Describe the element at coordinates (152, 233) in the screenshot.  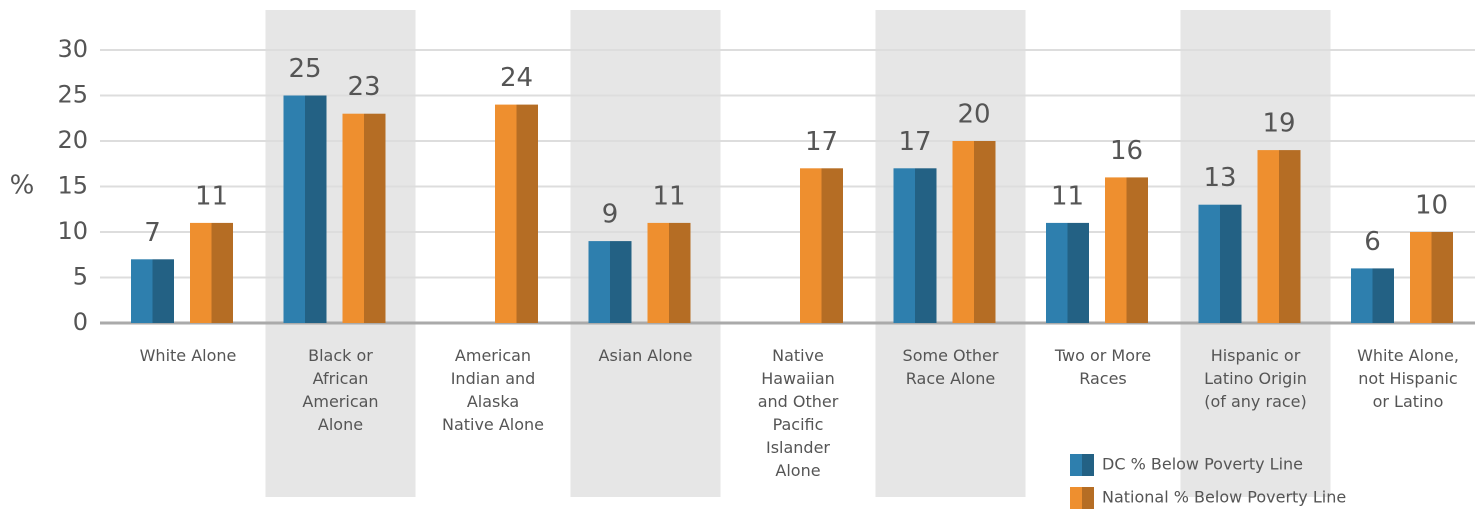
I see `data-label: 7` at that location.